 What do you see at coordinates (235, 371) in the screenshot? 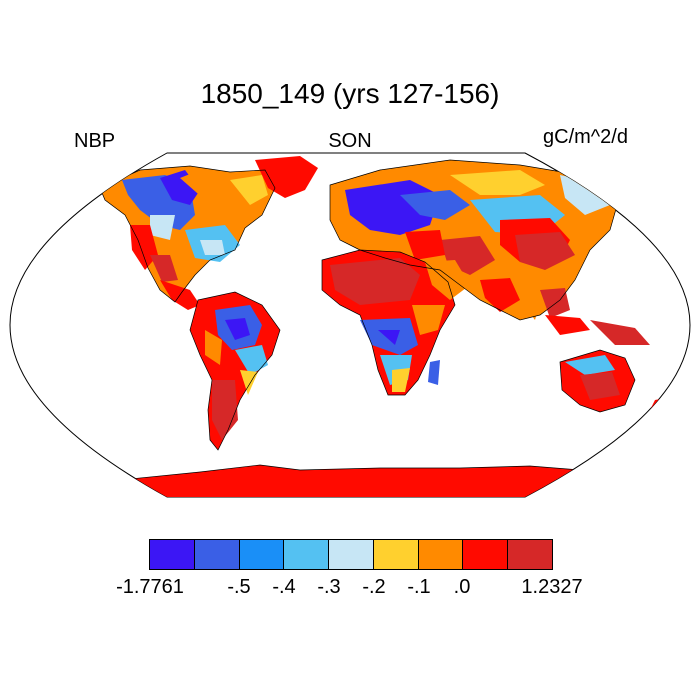
I see `landmass-south-america` at bounding box center [235, 371].